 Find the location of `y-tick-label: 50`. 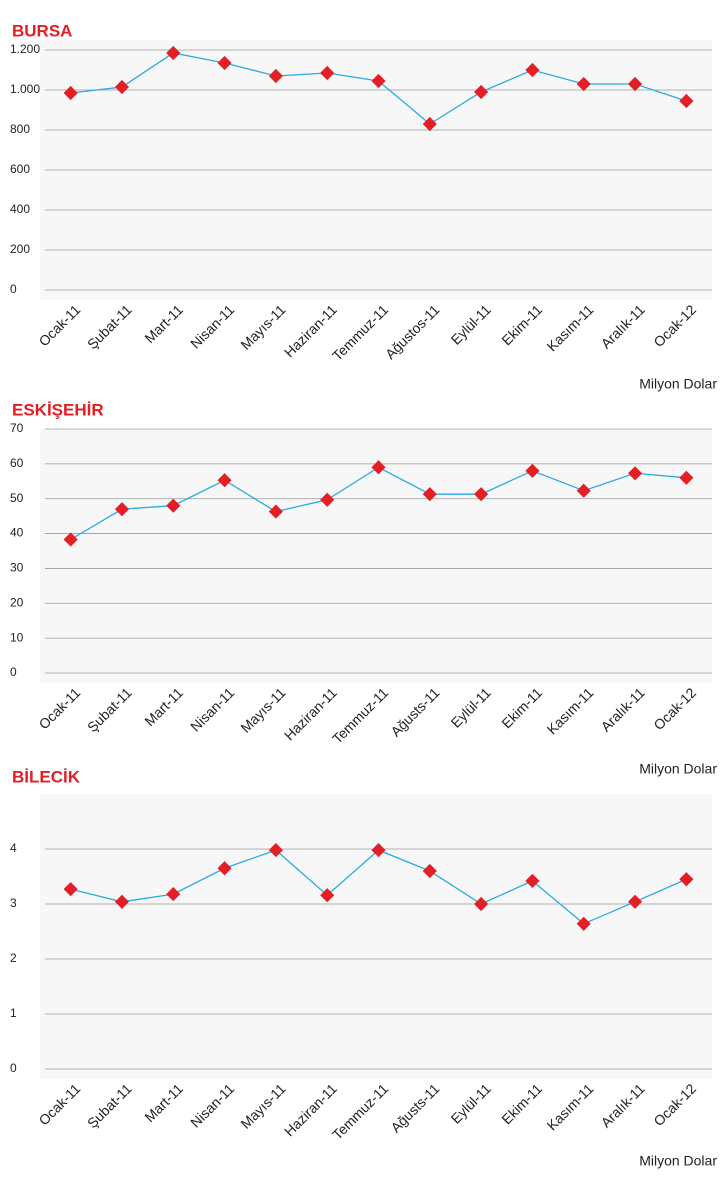

y-tick-label: 50 is located at coordinates (17, 498).